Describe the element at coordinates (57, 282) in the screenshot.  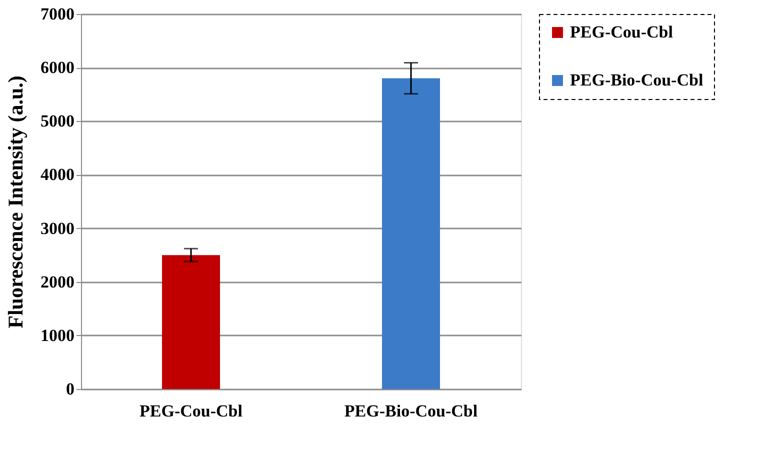
I see `y-tick-label: 2000` at that location.